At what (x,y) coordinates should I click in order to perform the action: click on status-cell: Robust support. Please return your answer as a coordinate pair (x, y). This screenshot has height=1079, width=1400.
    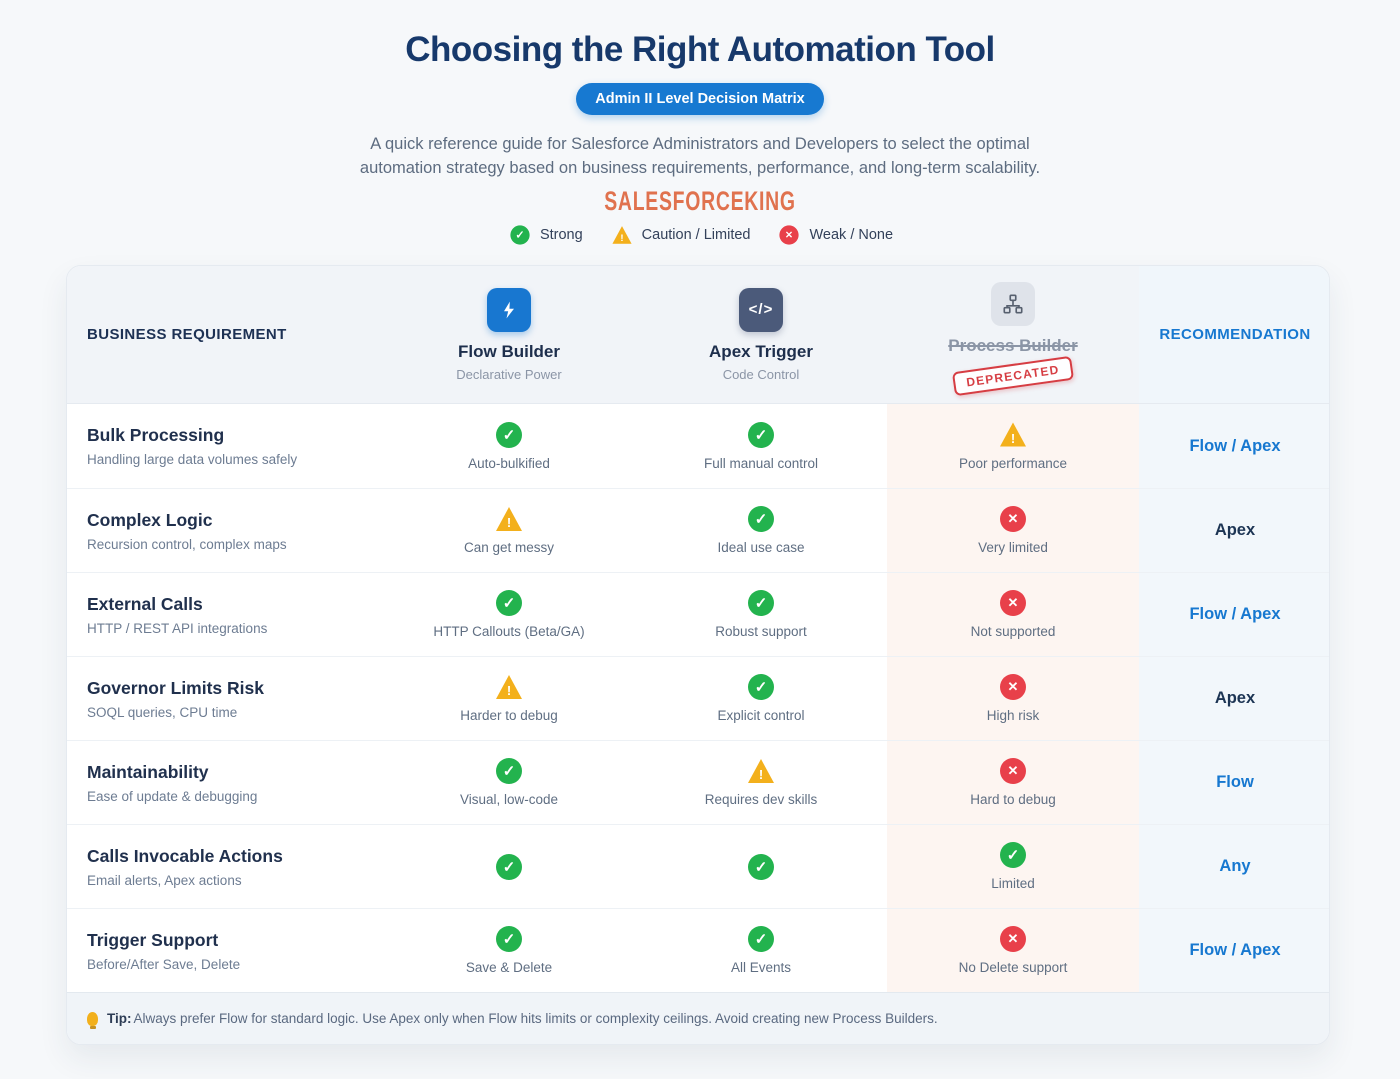
    Looking at the image, I should click on (761, 614).